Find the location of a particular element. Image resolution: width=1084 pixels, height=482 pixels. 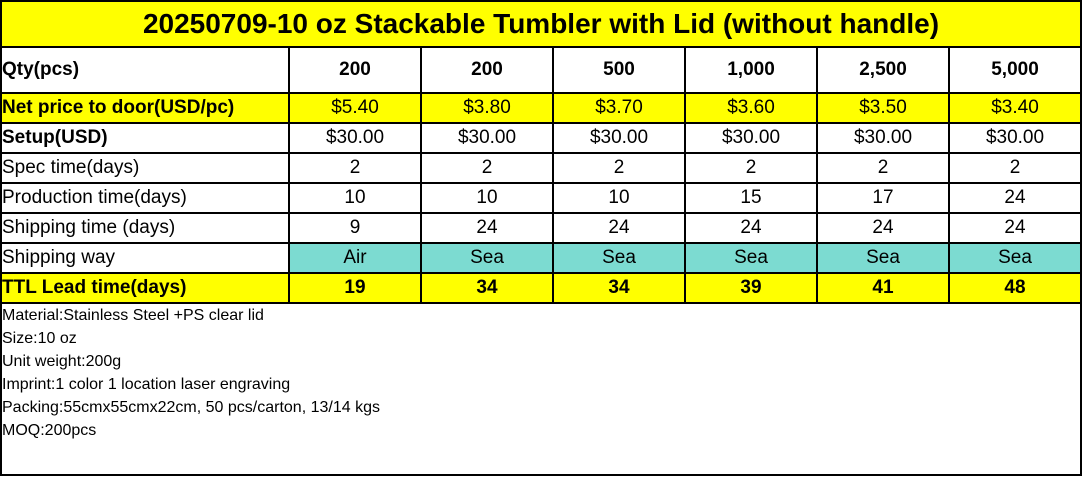

value-cell: 500 is located at coordinates (619, 70).